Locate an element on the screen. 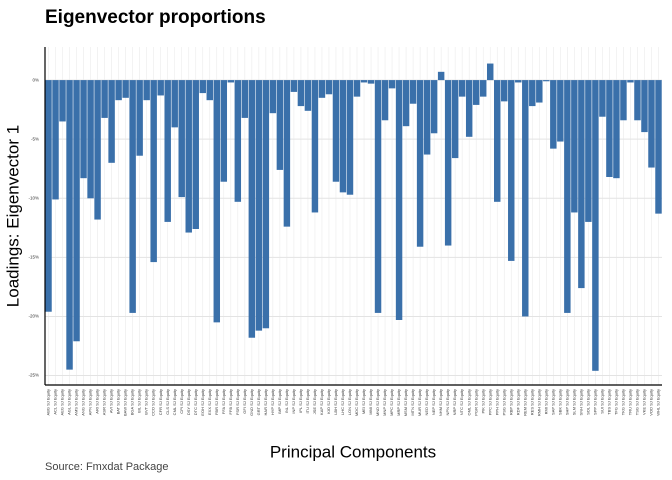 The height and width of the screenshot is (480, 672). x-tick-label: NPN SJ Equity is located at coordinates (447, 402).